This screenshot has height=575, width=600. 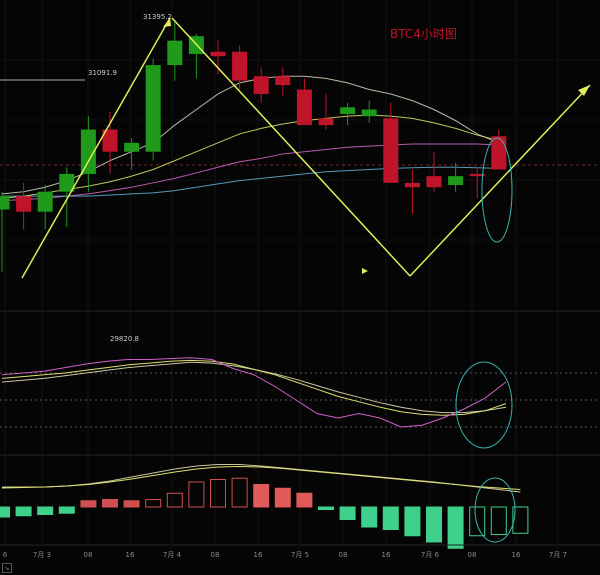 What do you see at coordinates (423, 34) in the screenshot?
I see `chart-title: BTC4小时图` at bounding box center [423, 34].